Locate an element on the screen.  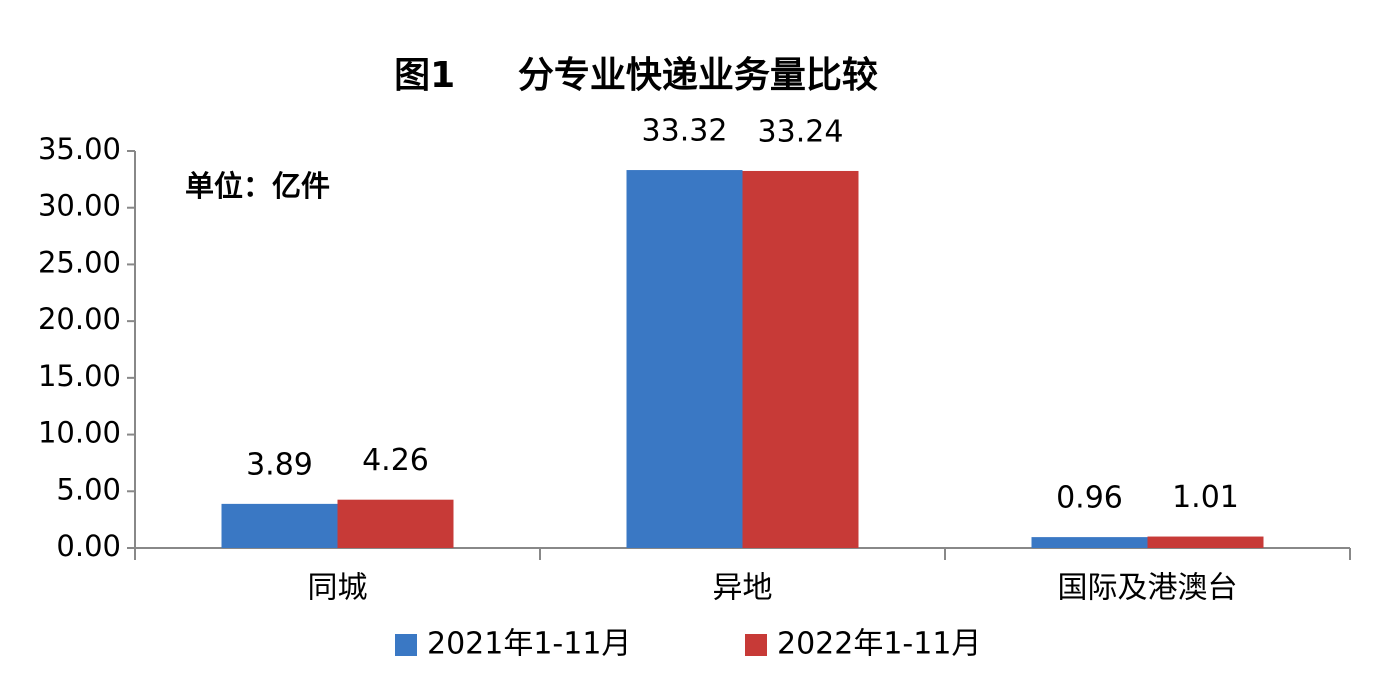
y-tick-label: 5.00 is located at coordinates (88, 489).